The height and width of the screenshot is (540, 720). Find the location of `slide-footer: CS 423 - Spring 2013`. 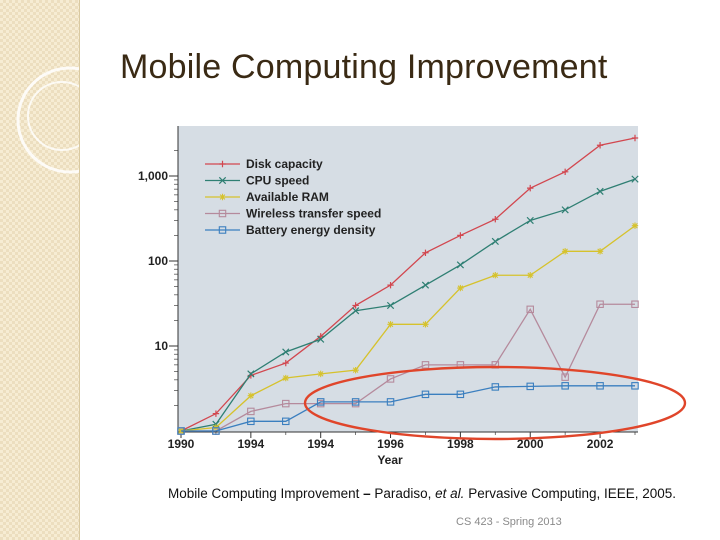

slide-footer: CS 423 - Spring 2013 is located at coordinates (509, 522).